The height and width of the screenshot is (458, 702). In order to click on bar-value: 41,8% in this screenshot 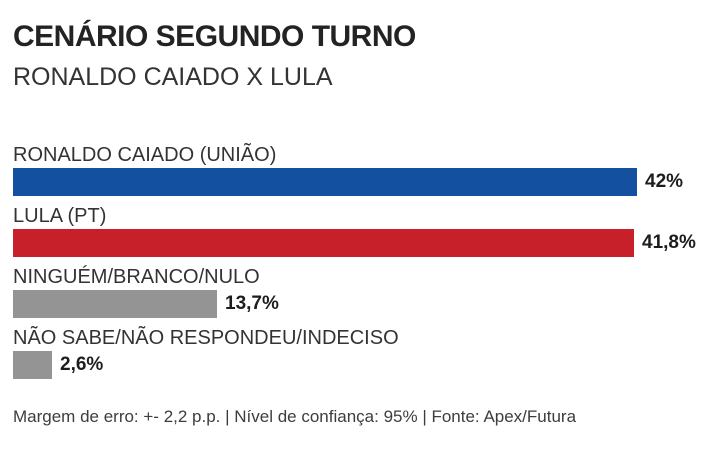, I will do `click(669, 242)`.